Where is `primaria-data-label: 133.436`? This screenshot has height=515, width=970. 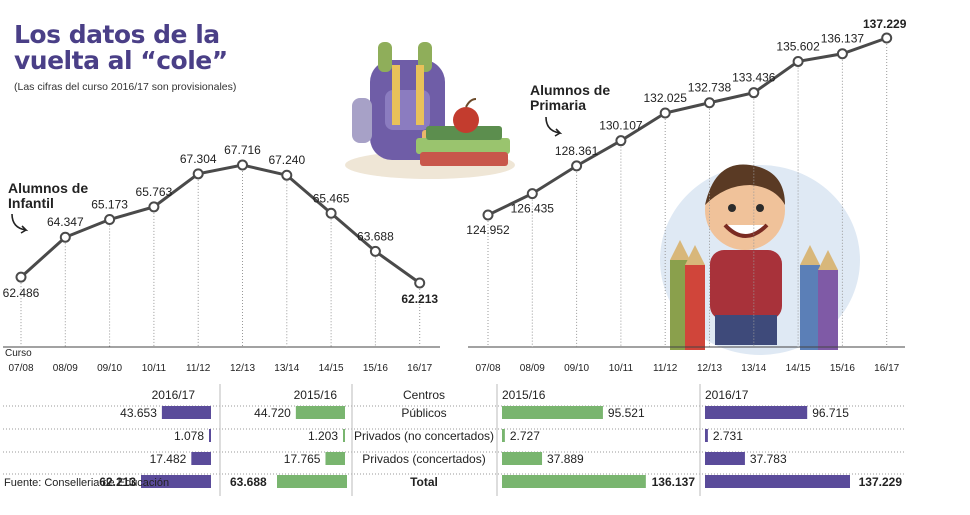 primaria-data-label: 133.436 is located at coordinates (754, 78).